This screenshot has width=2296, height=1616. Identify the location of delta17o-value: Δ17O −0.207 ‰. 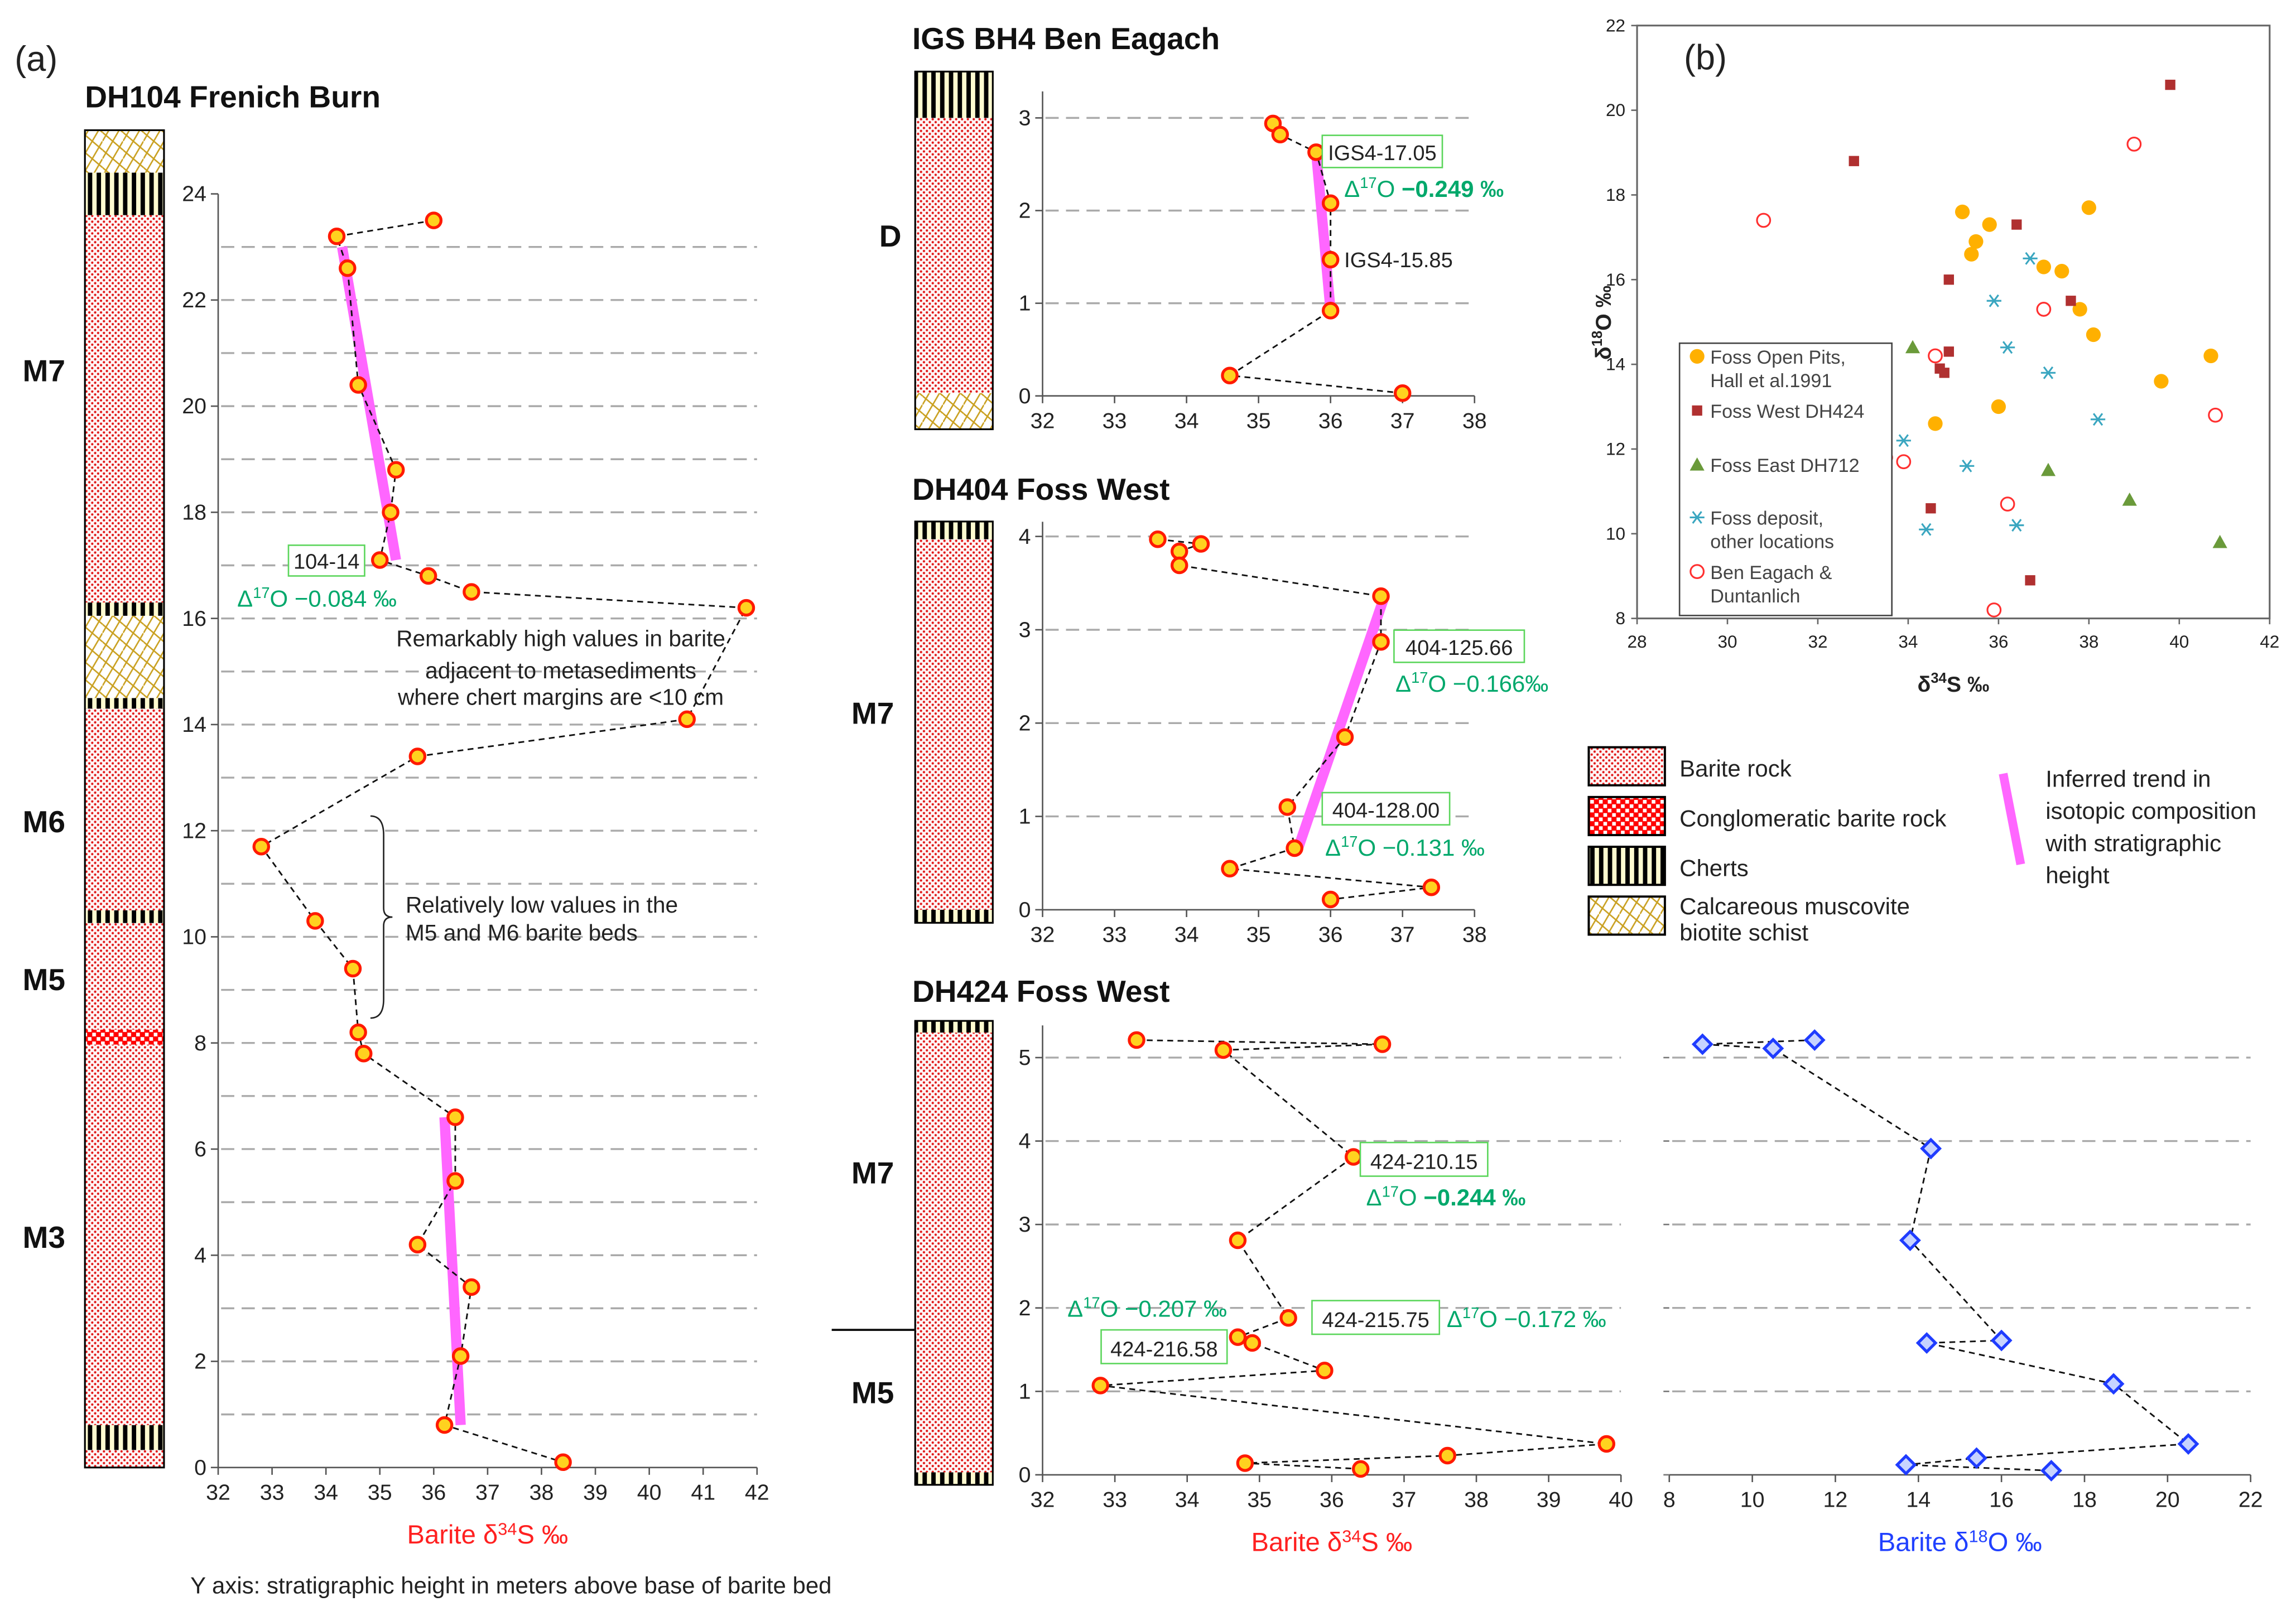
(1147, 1308).